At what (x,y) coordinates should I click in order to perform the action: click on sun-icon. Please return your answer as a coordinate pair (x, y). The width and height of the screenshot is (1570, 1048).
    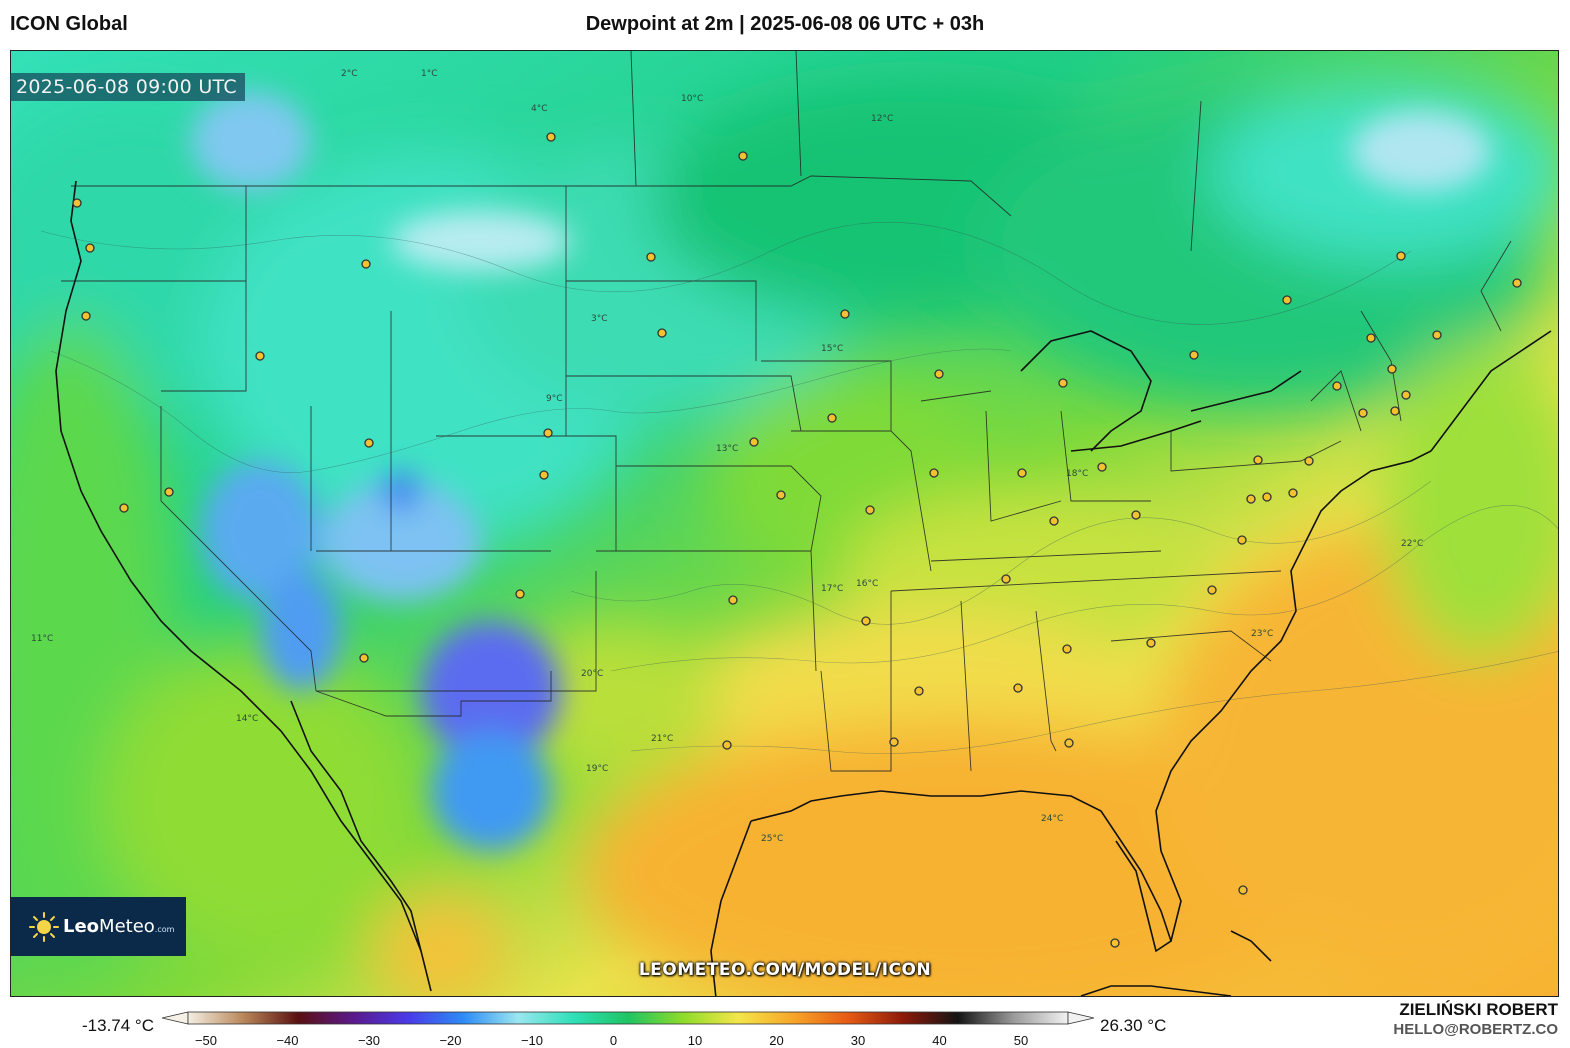
    Looking at the image, I should click on (44, 926).